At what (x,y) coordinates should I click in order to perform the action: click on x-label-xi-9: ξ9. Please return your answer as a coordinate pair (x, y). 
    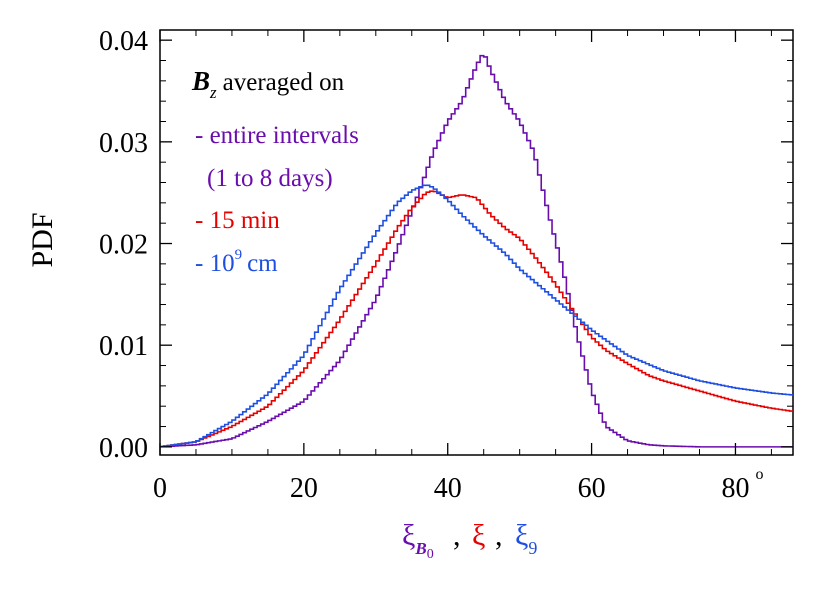
    Looking at the image, I should click on (526, 538).